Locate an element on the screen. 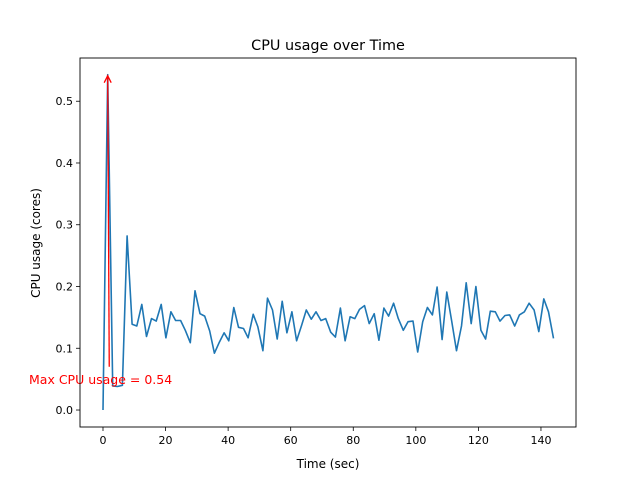 The height and width of the screenshot is (484, 640). x-tick-label: 120 is located at coordinates (478, 440).